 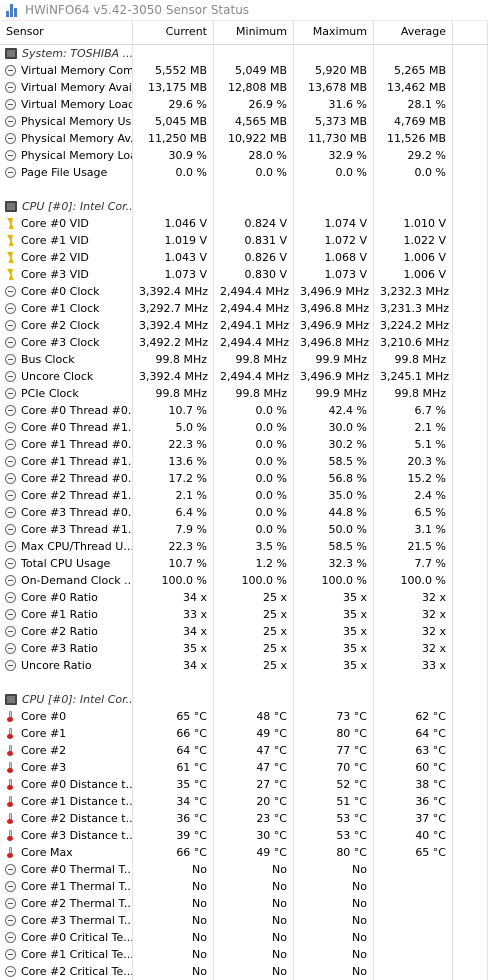 I want to click on sensor-row: Uncore Ratio 34 x 25 x 35 x 33 x, so click(x=244, y=665).